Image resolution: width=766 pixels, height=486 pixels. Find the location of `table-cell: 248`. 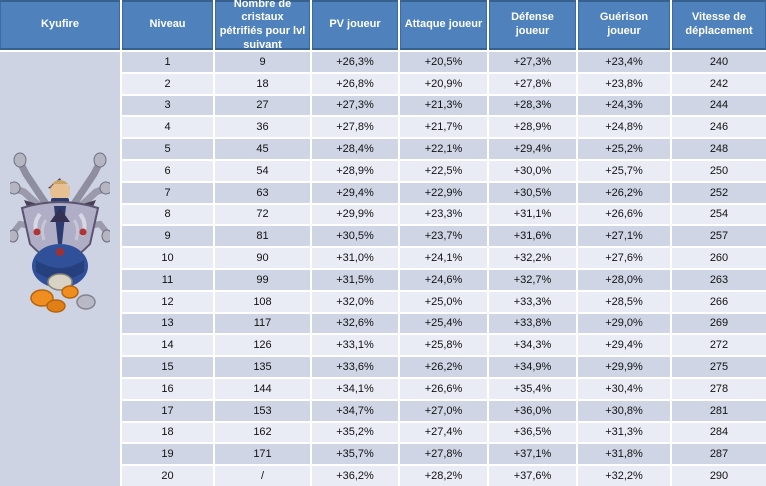

table-cell: 248 is located at coordinates (719, 149).